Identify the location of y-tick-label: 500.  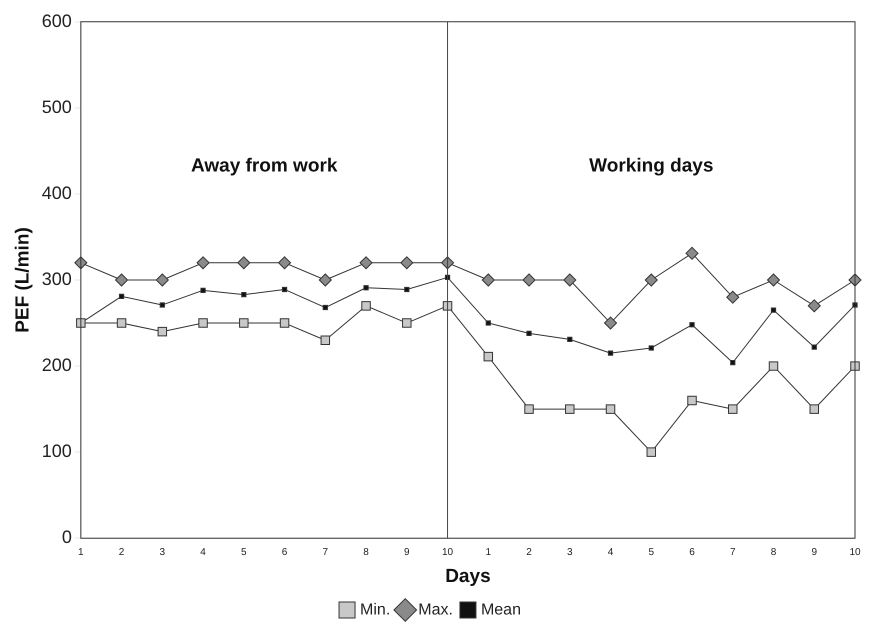
(57, 106).